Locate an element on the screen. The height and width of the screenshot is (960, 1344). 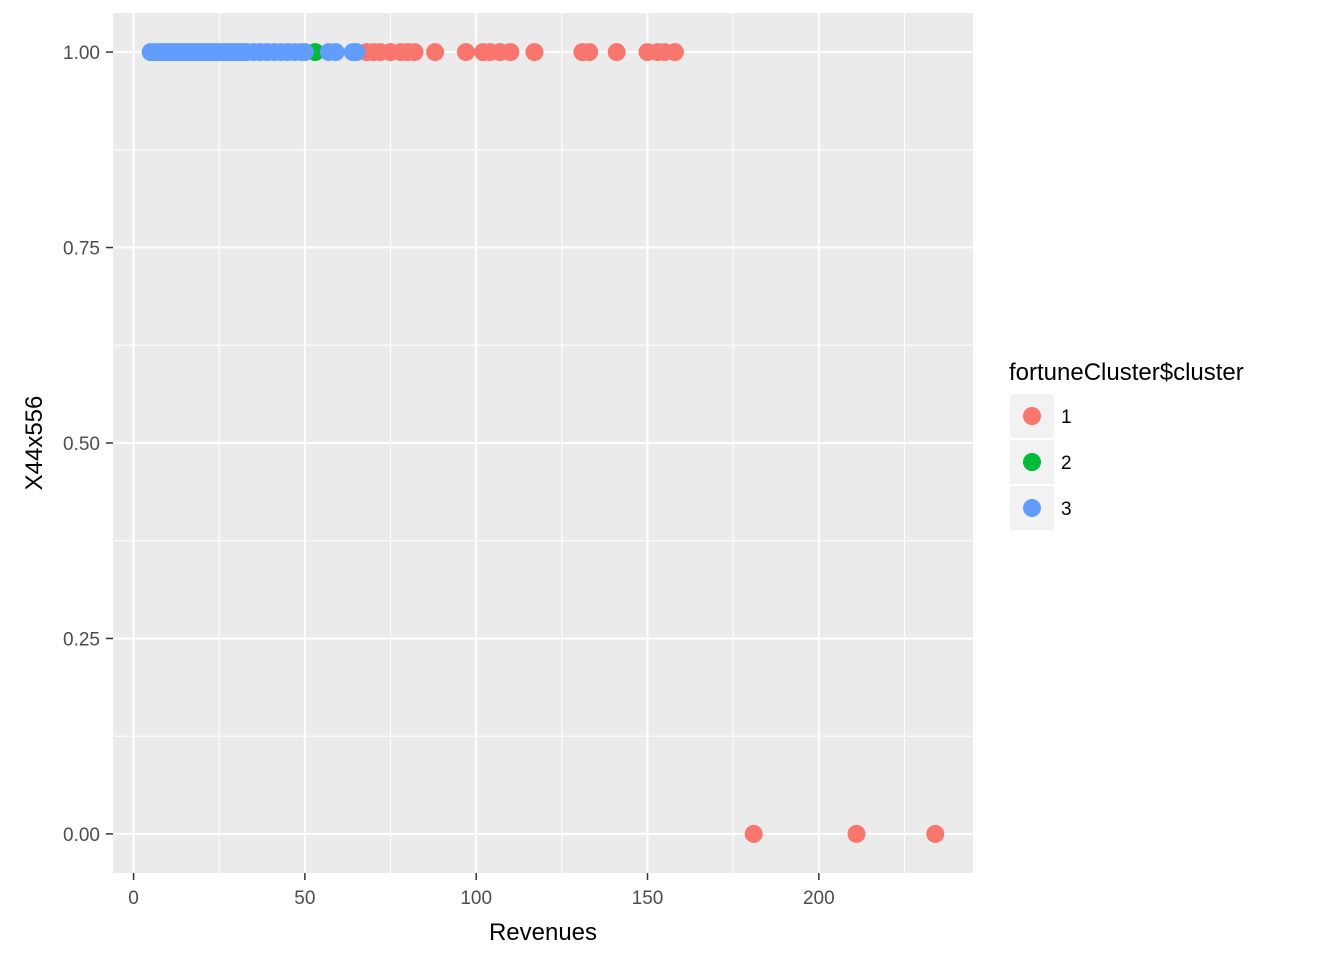
x-axis: 0 50 100 150 200 is located at coordinates (481, 891).